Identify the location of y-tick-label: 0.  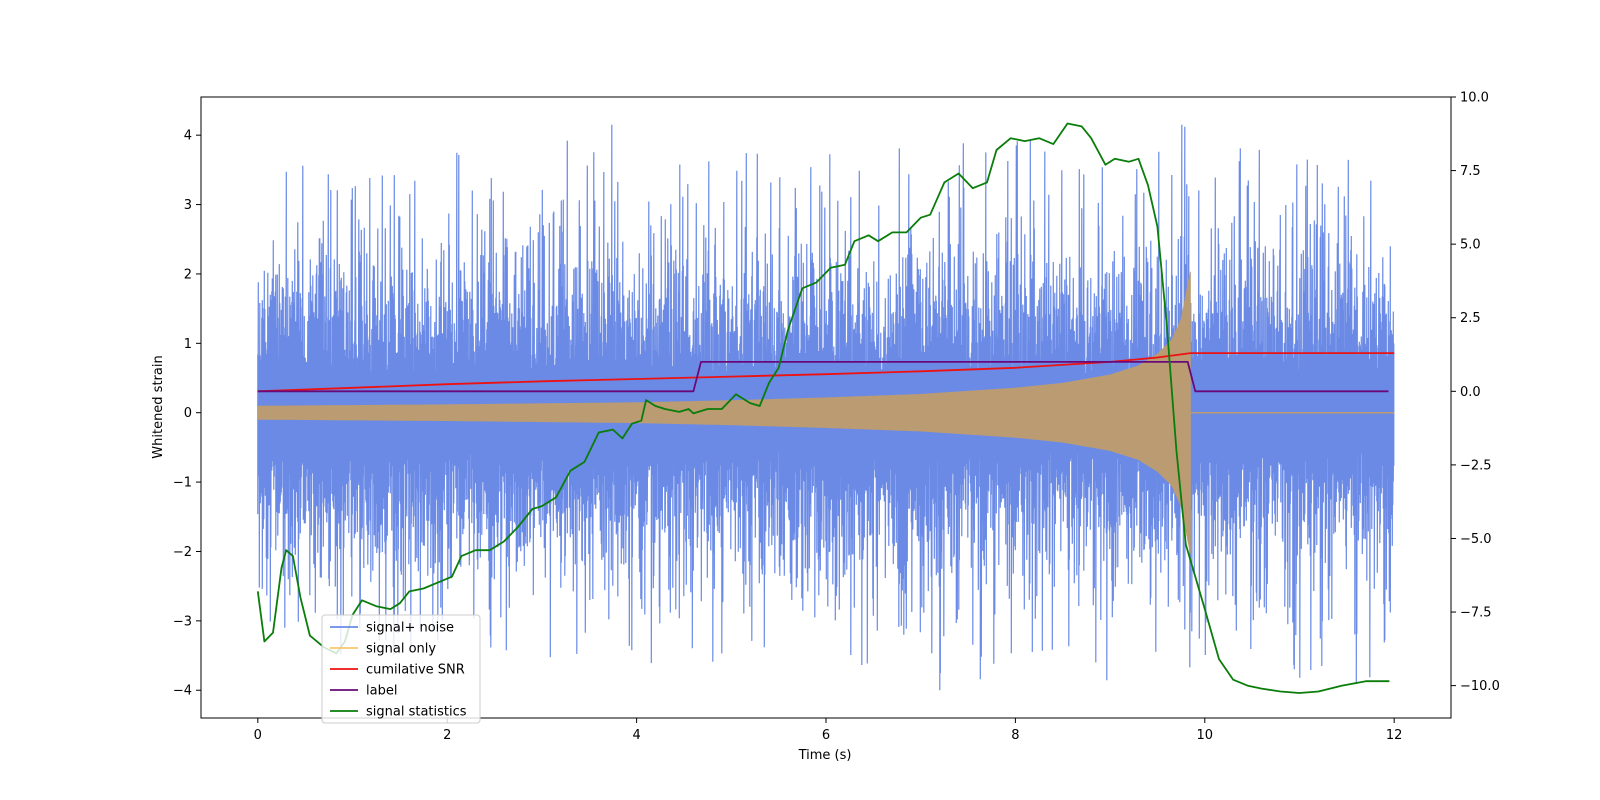
(188, 413).